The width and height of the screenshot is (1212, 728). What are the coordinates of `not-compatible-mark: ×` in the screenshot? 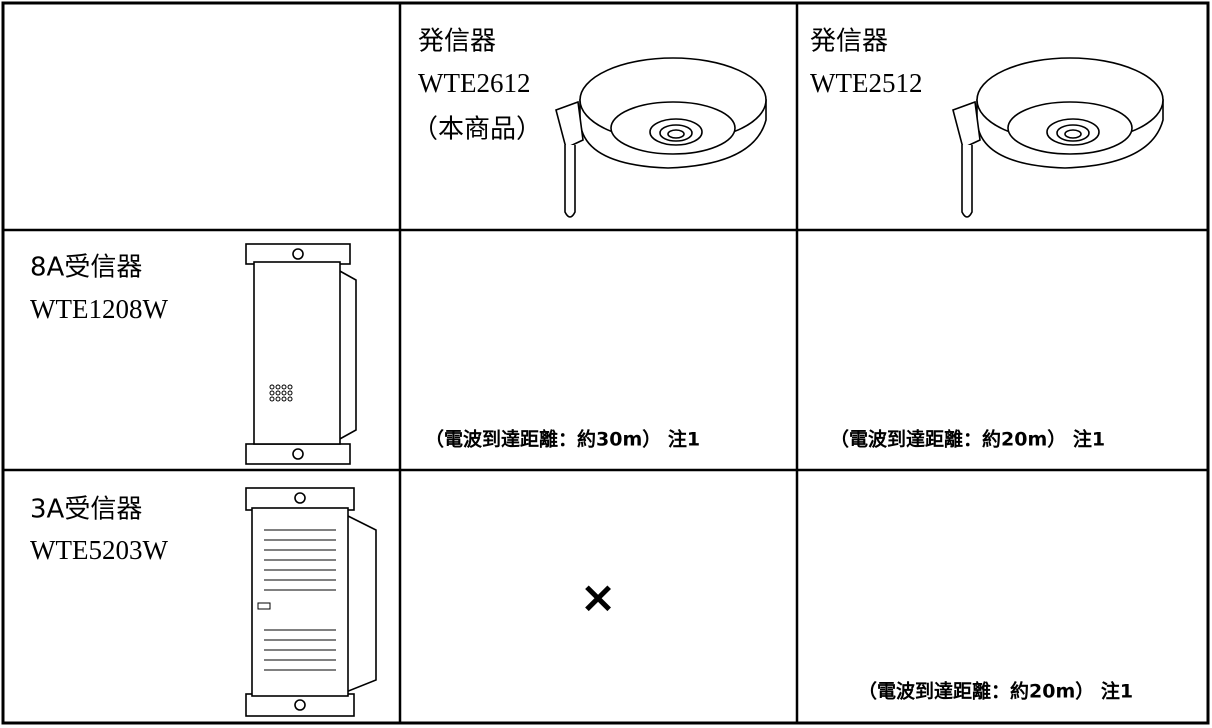 It's located at (598, 597).